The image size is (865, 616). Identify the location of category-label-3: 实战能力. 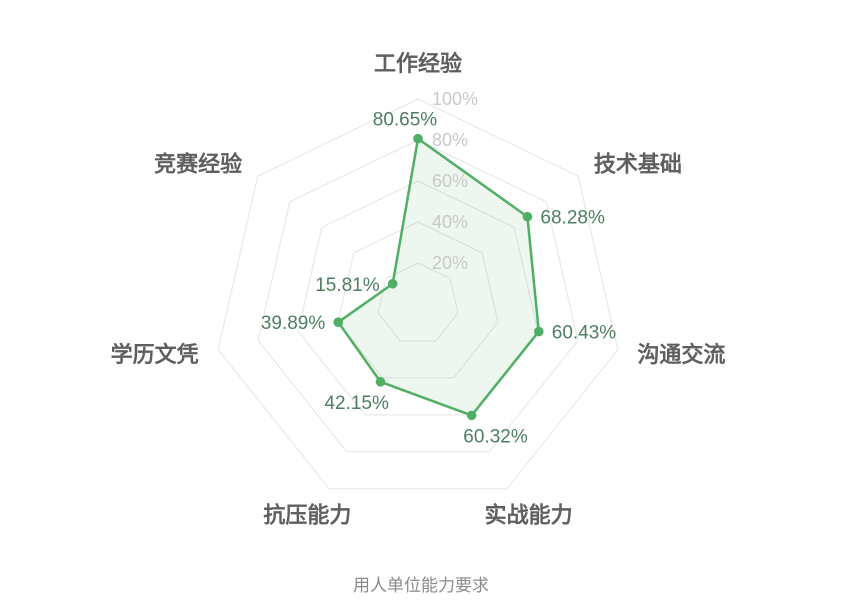
(529, 515).